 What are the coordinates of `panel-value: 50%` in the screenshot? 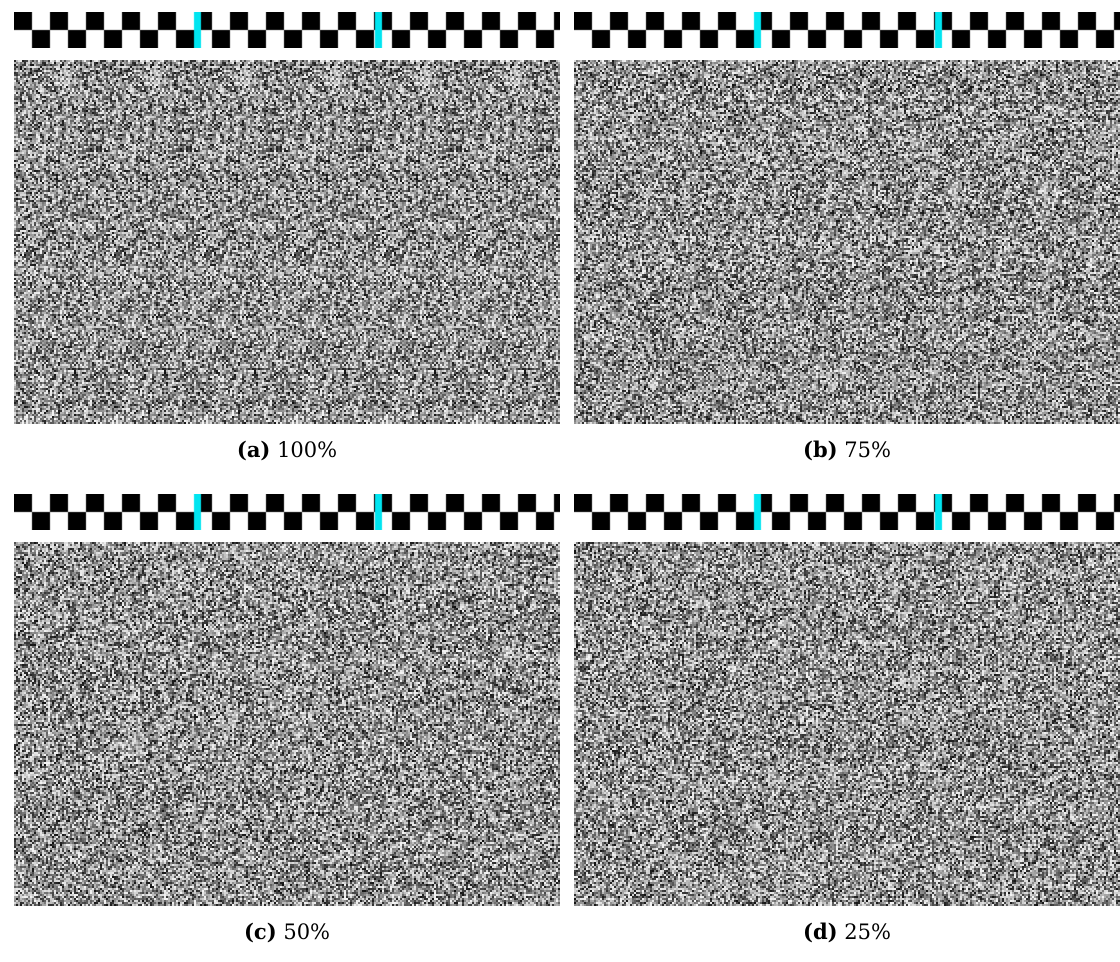 It's located at (307, 932).